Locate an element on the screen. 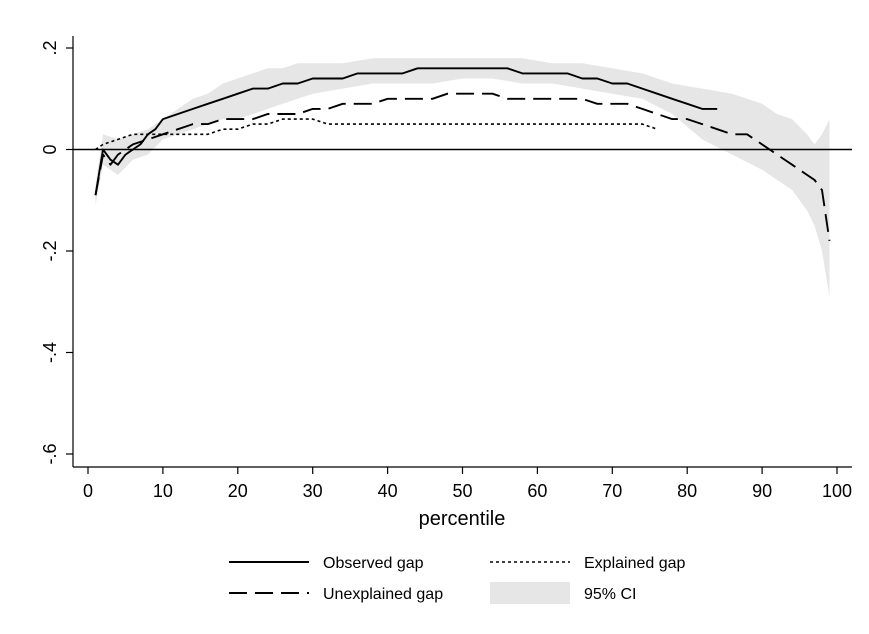 The height and width of the screenshot is (634, 869). x-tick-label: 10 is located at coordinates (163, 491).